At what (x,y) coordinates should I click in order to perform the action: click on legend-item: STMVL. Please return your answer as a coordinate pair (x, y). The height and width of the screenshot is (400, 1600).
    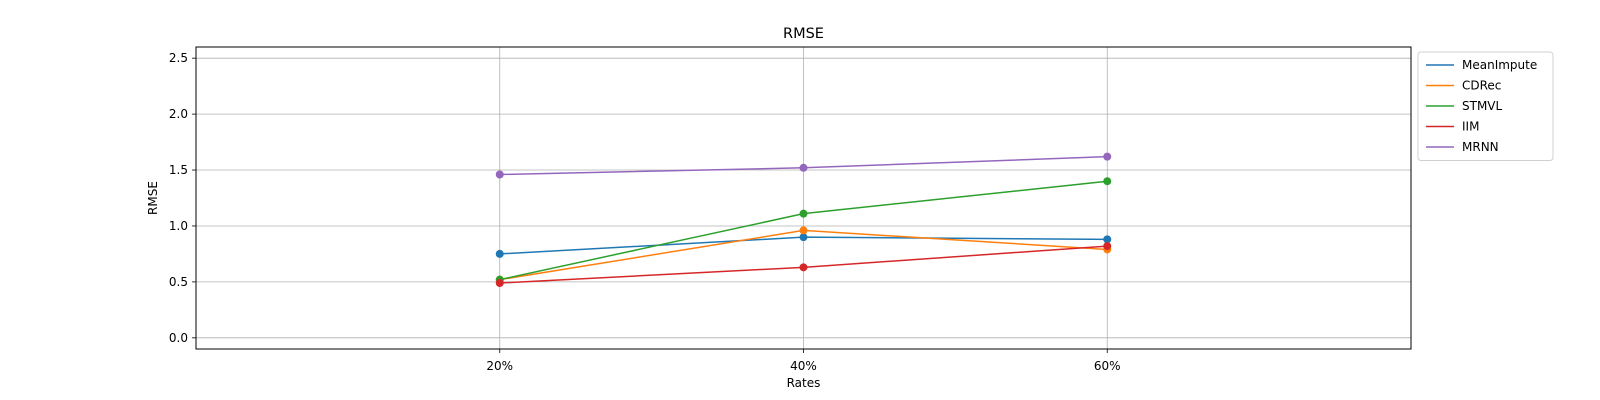
    Looking at the image, I should click on (1464, 106).